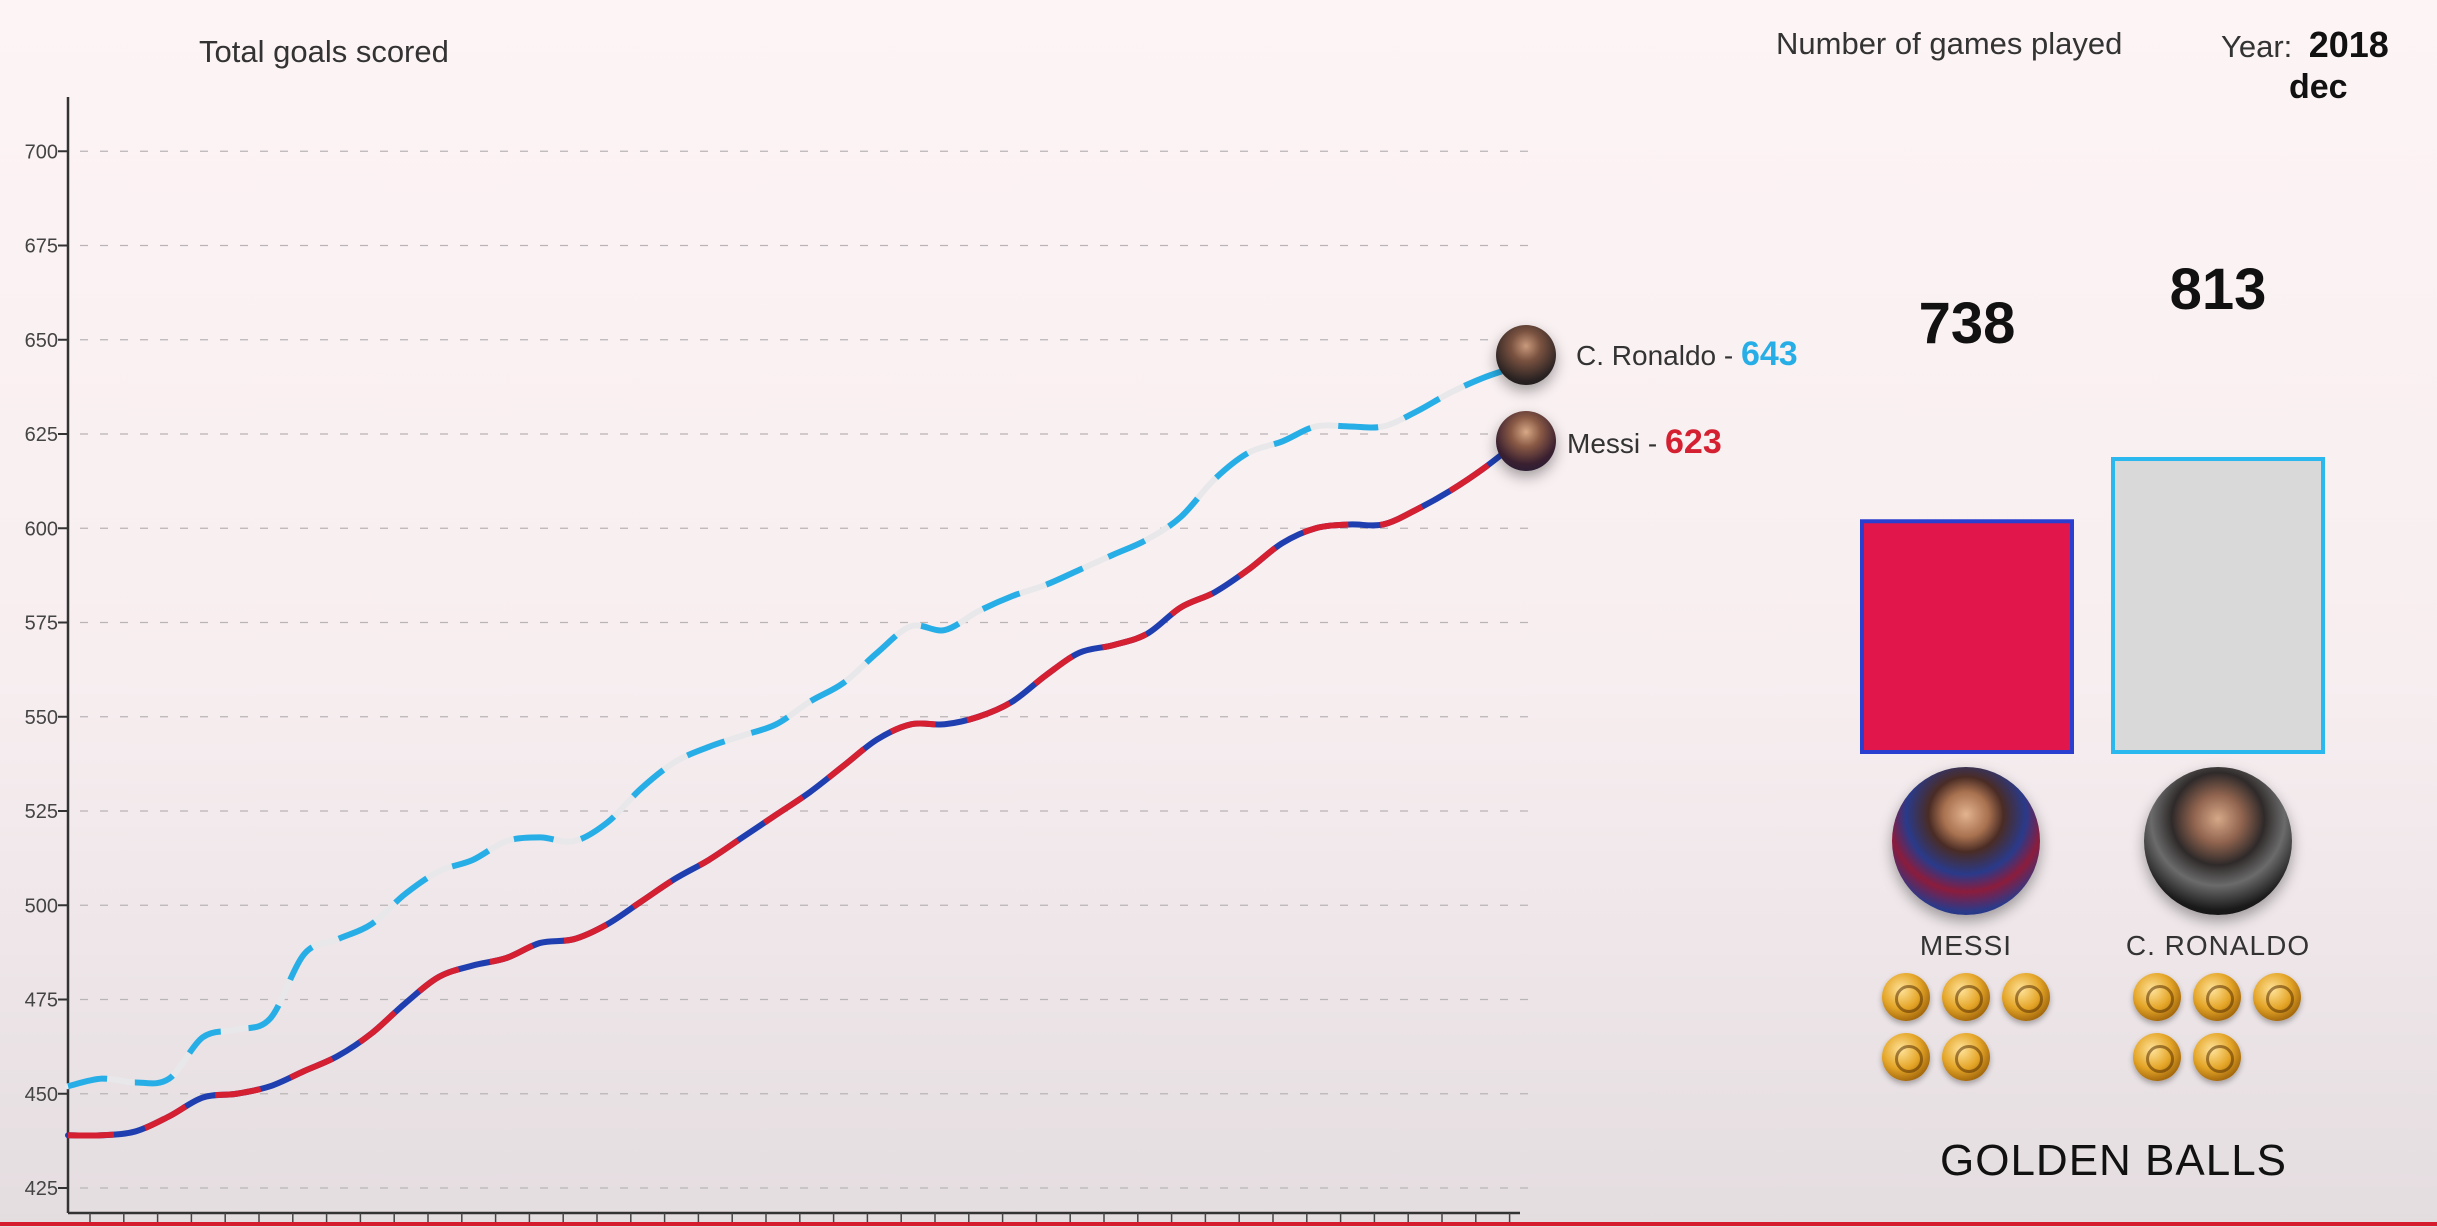  Describe the element at coordinates (41, 247) in the screenshot. I see `y-tick-label: 675` at that location.